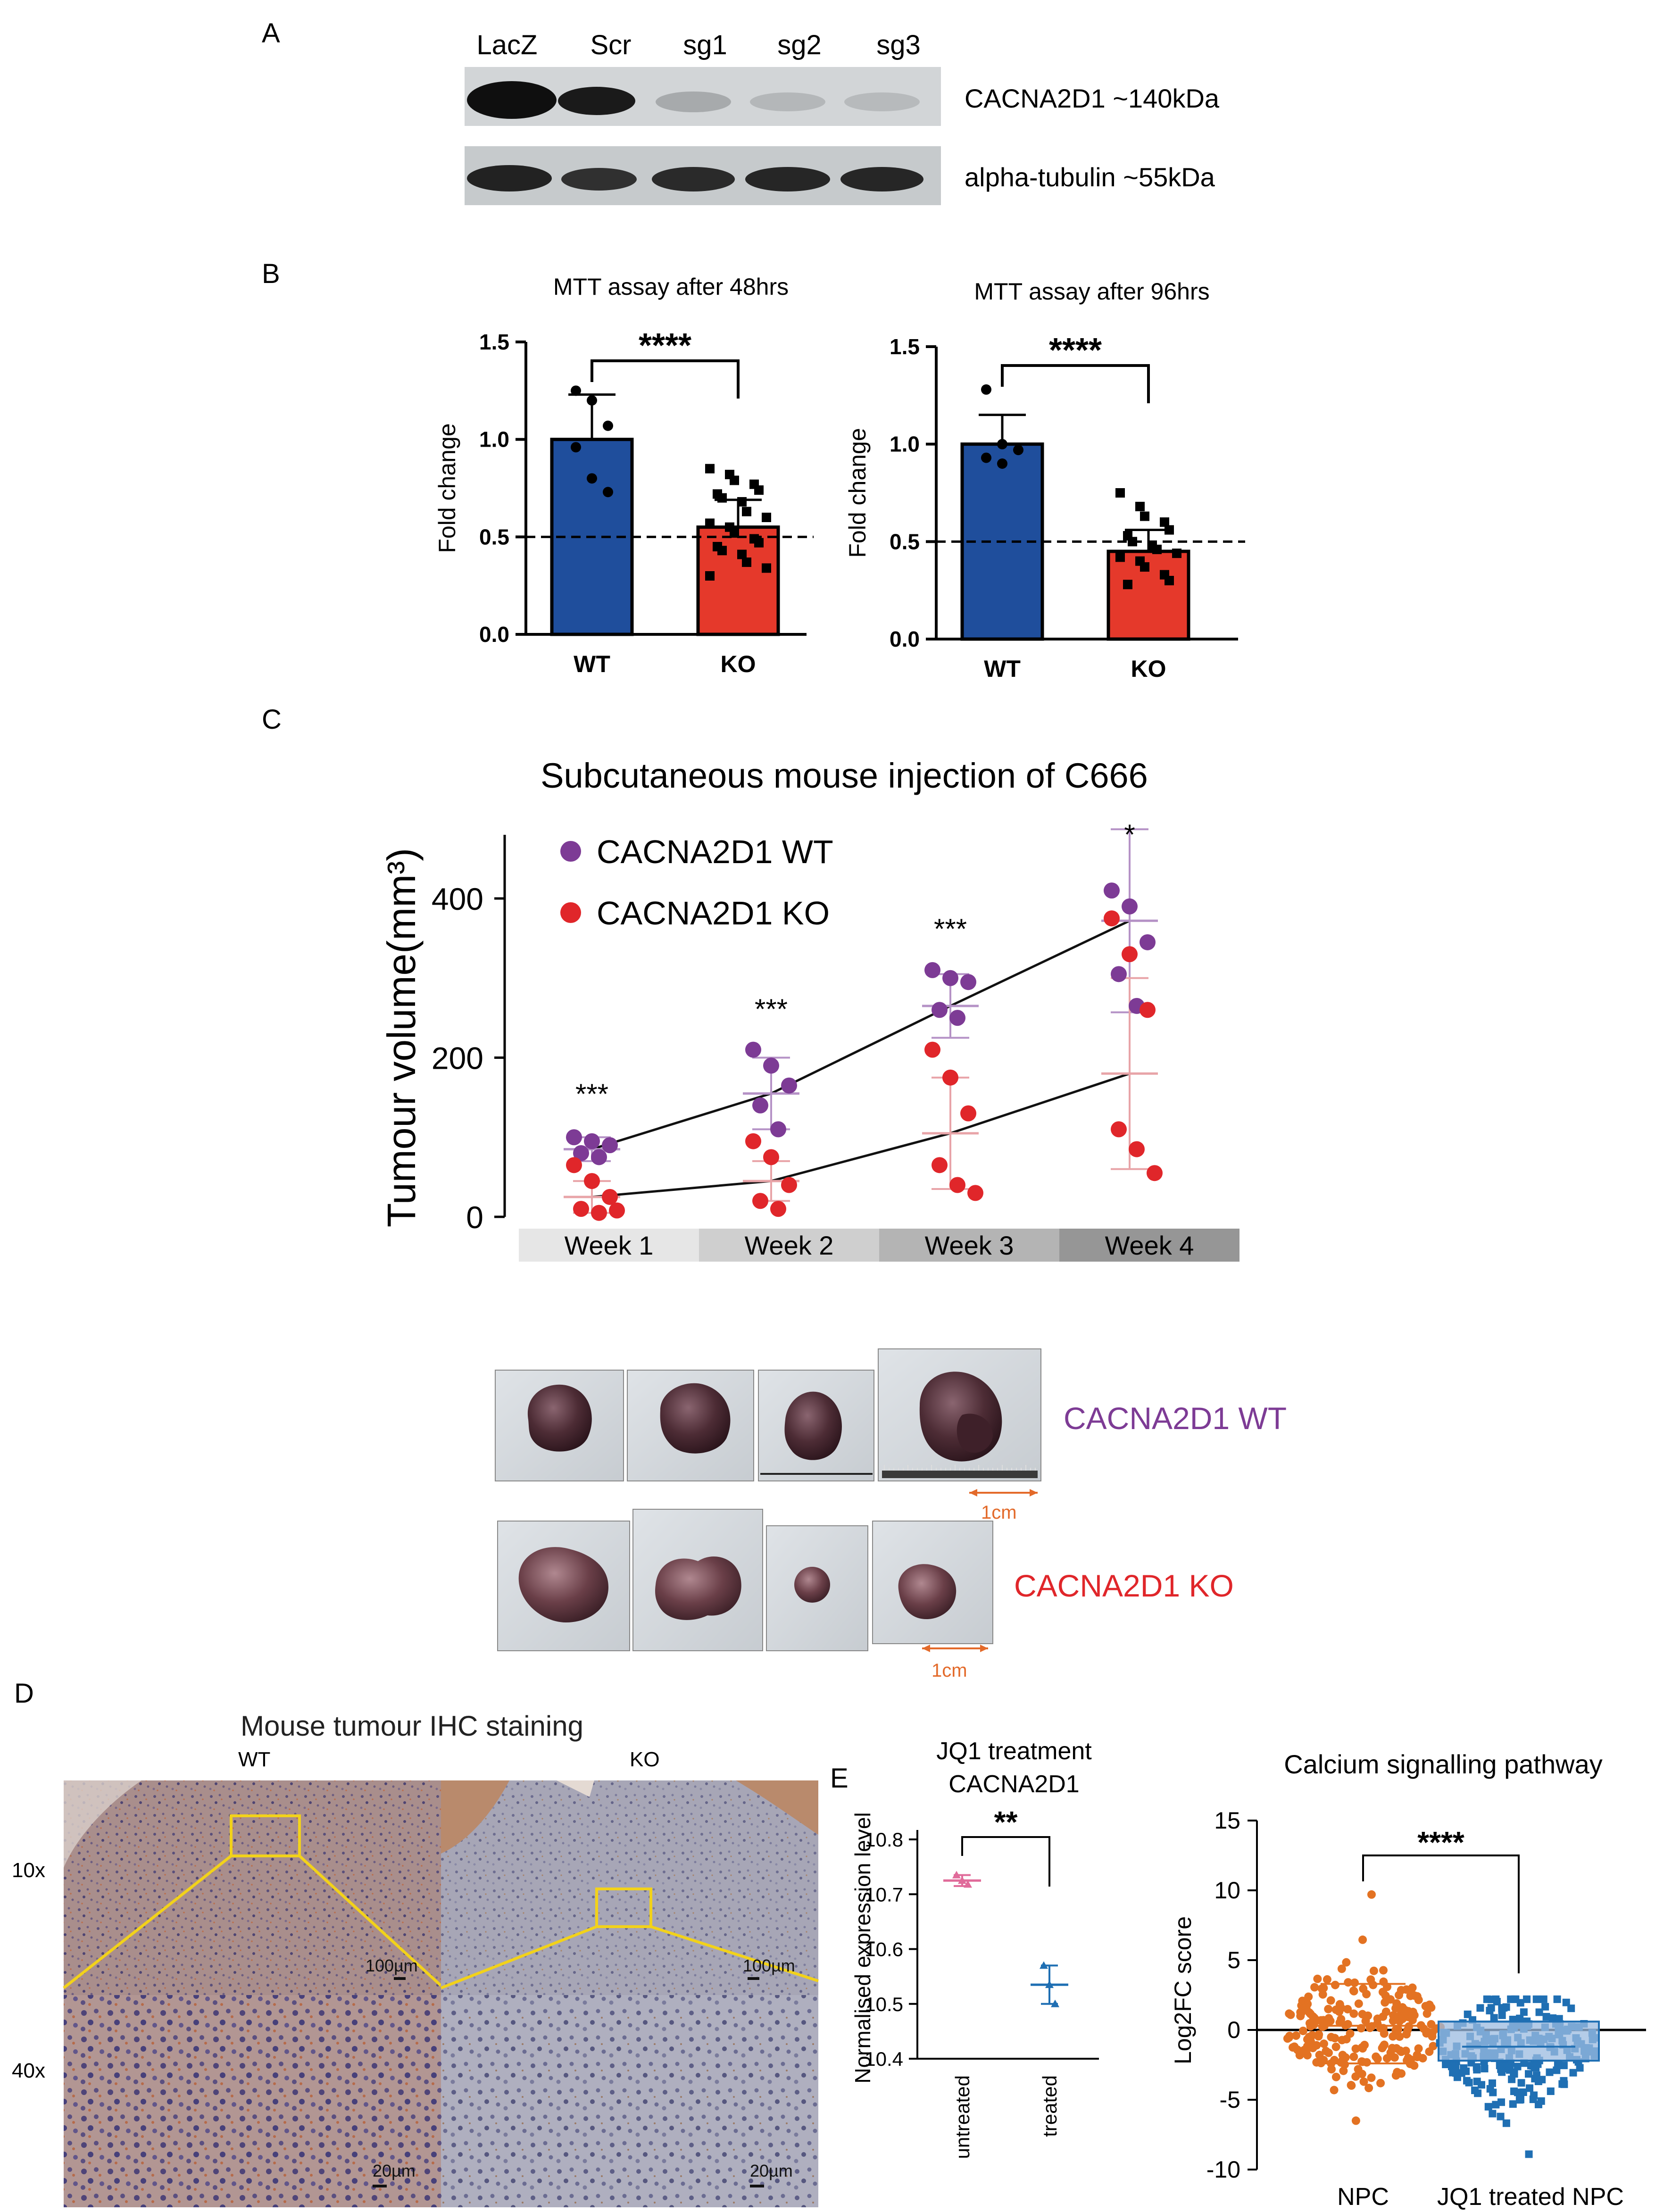 The width and height of the screenshot is (1672, 2212). Describe the element at coordinates (955, 1663) in the screenshot. I see `scale-bar-ko: 1cm` at that location.